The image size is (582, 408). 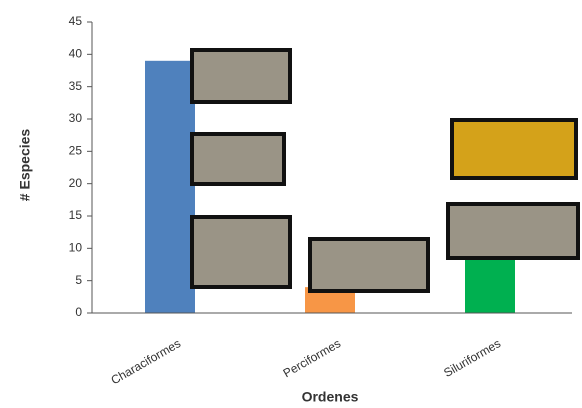 What do you see at coordinates (146, 361) in the screenshot?
I see `x-tick-label: Characiformes` at bounding box center [146, 361].